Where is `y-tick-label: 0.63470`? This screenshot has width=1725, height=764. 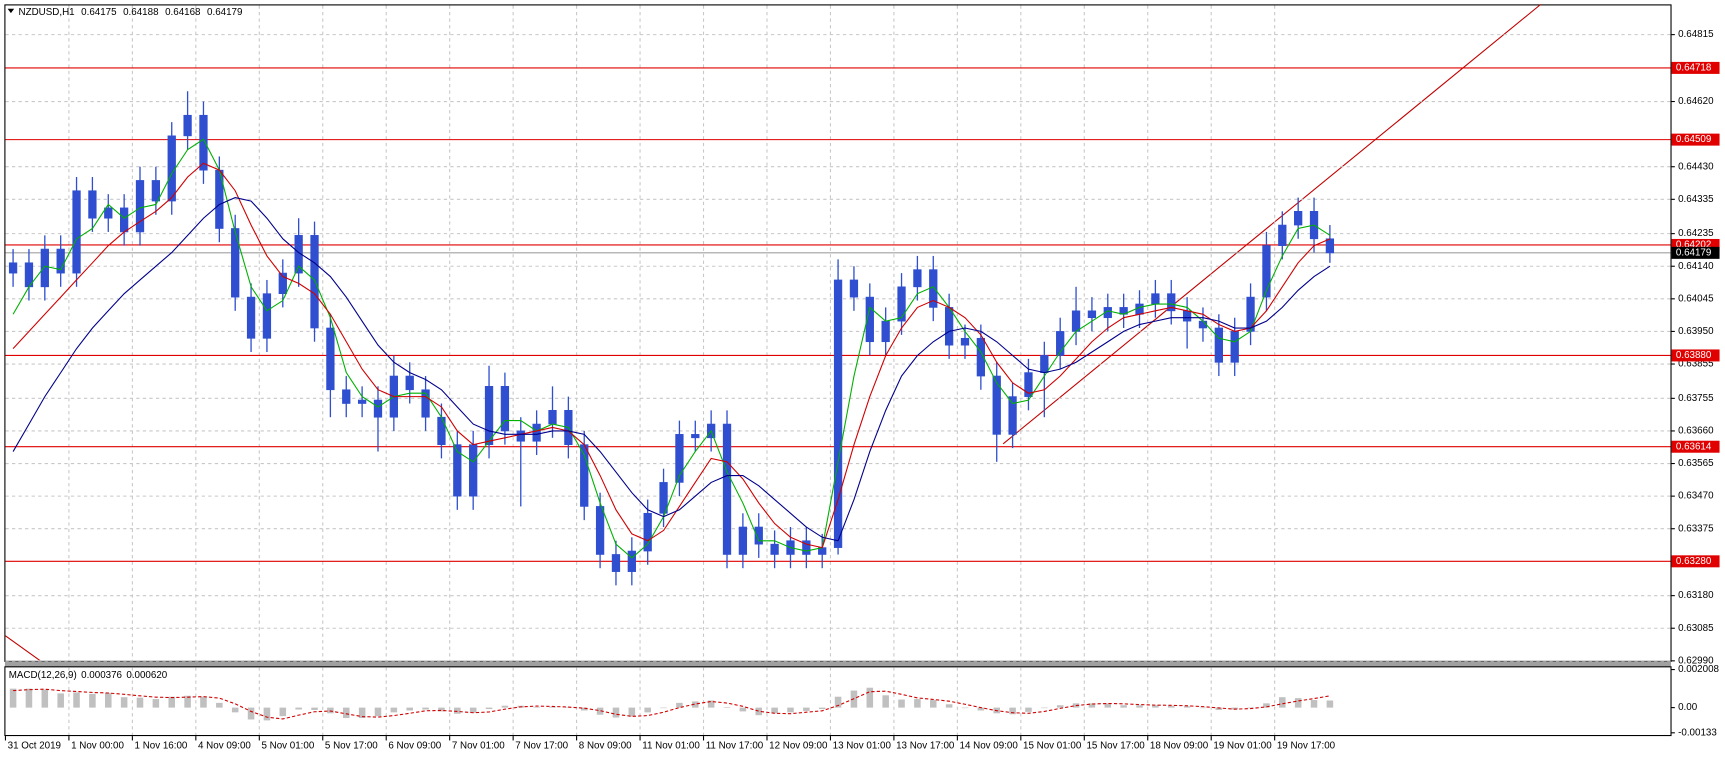 y-tick-label: 0.63470 is located at coordinates (1696, 496).